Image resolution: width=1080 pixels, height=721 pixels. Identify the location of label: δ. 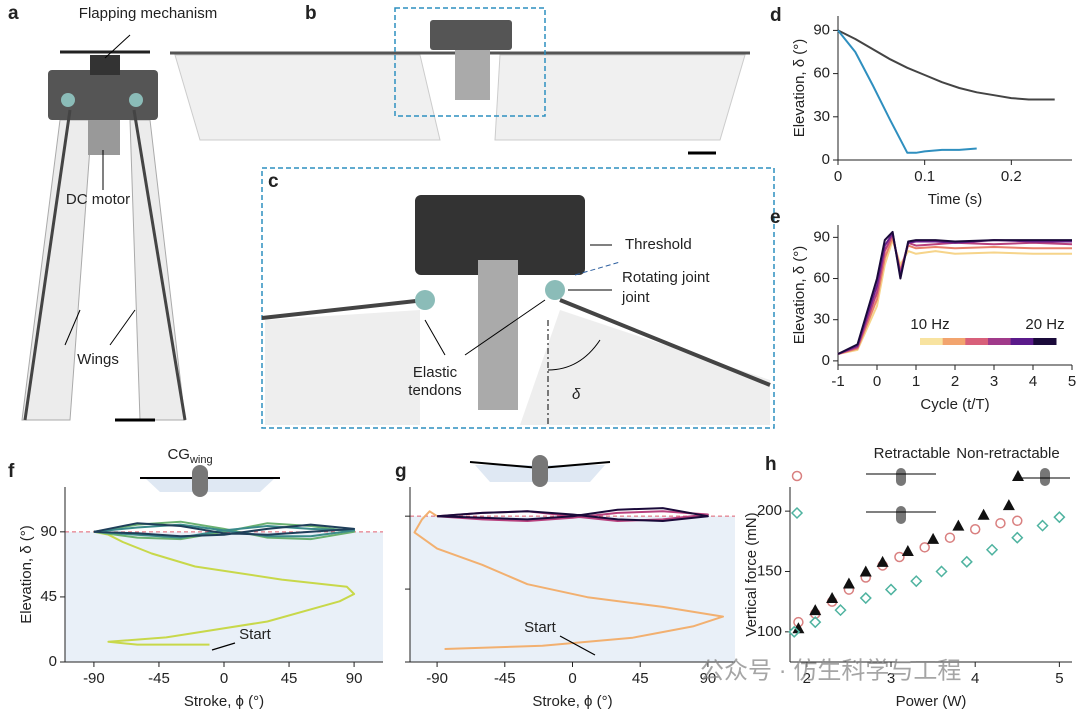
(576, 394).